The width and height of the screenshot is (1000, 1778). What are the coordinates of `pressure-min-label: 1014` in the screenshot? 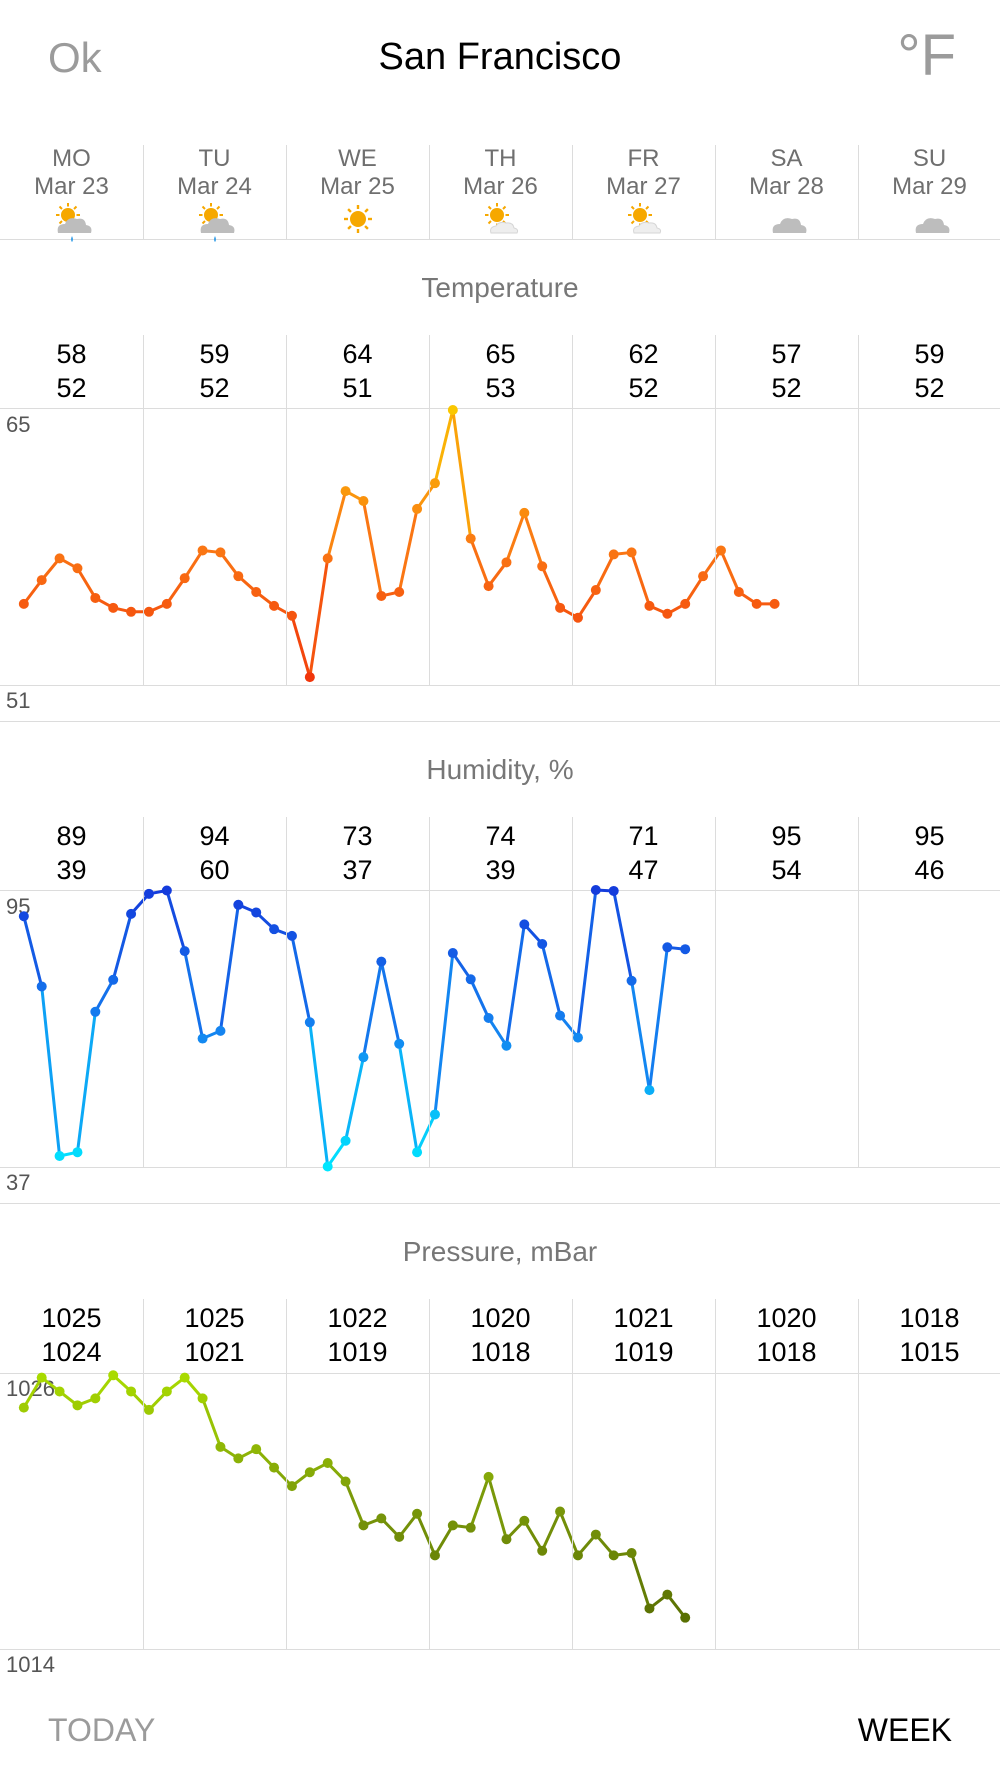 It's located at (30, 1664).